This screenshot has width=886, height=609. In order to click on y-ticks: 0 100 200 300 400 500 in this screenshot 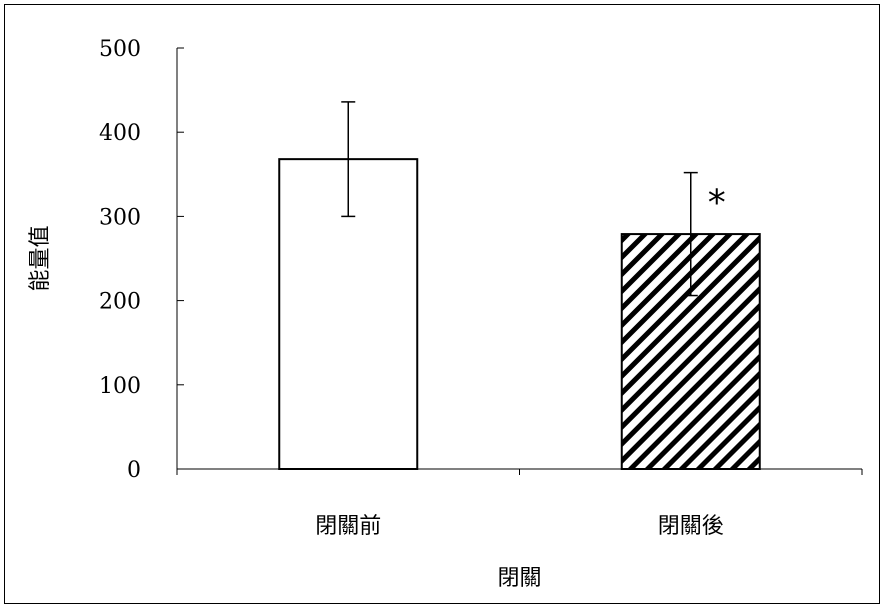, I will do `click(141, 260)`.